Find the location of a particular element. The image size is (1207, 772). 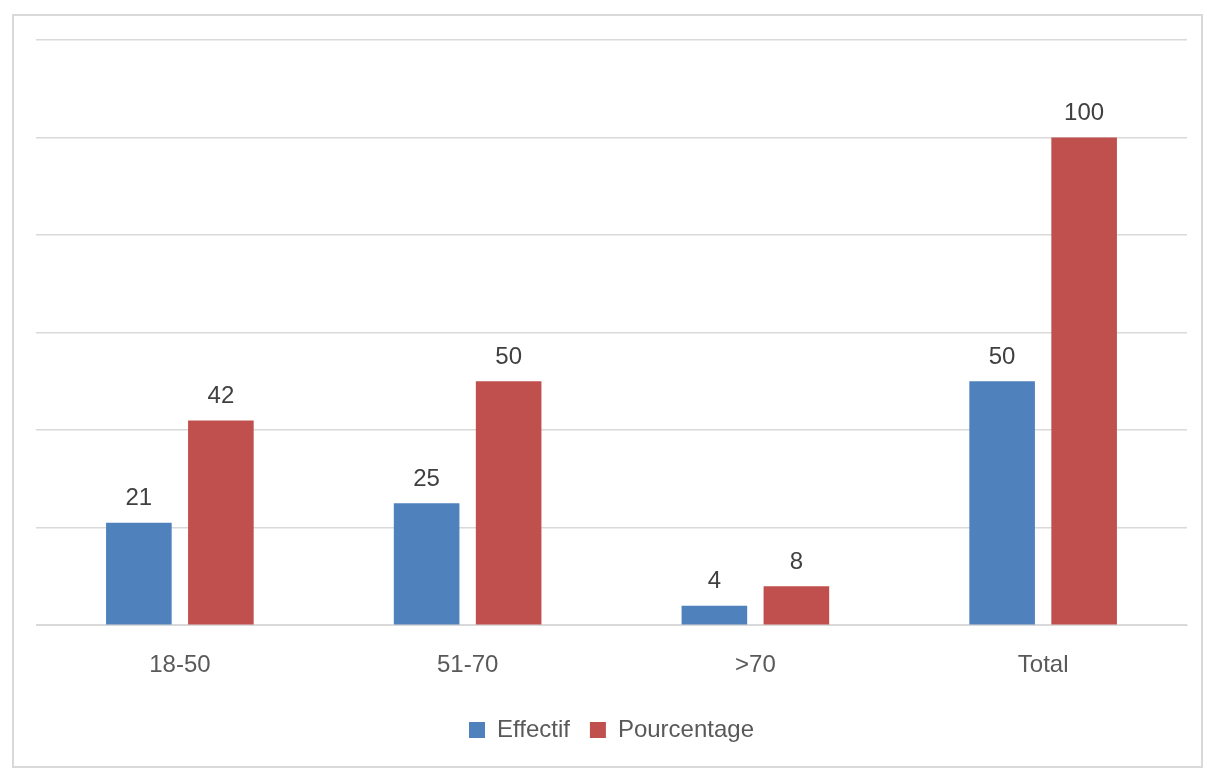

x-tick-label: 18-50 is located at coordinates (180, 664).